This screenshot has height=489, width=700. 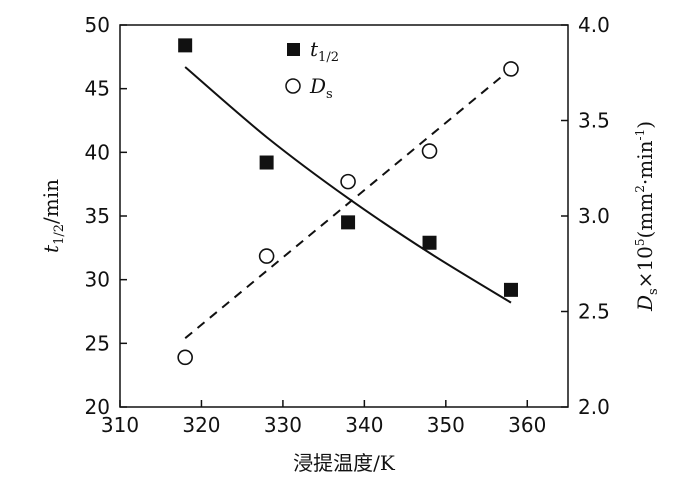 I want to click on right-y-axis-title: Ds×105(mm2·min-1), so click(x=647, y=216).